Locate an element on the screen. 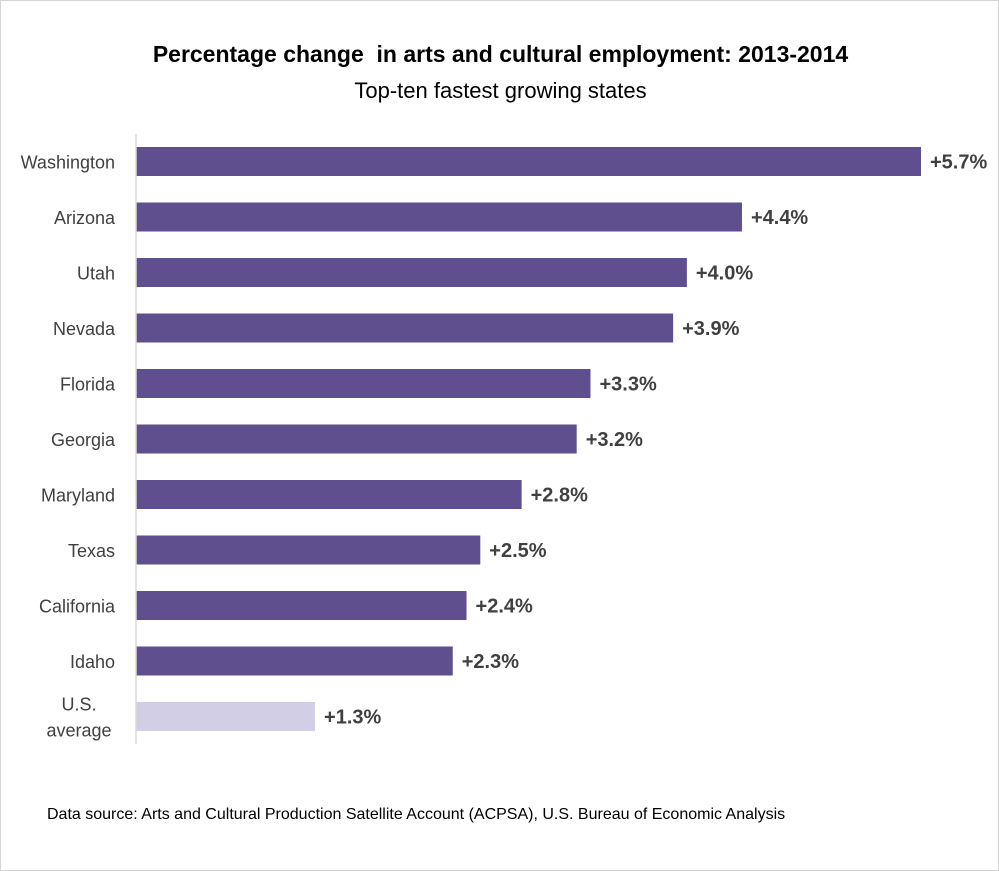  data-label-washington: +5.7% is located at coordinates (958, 163).